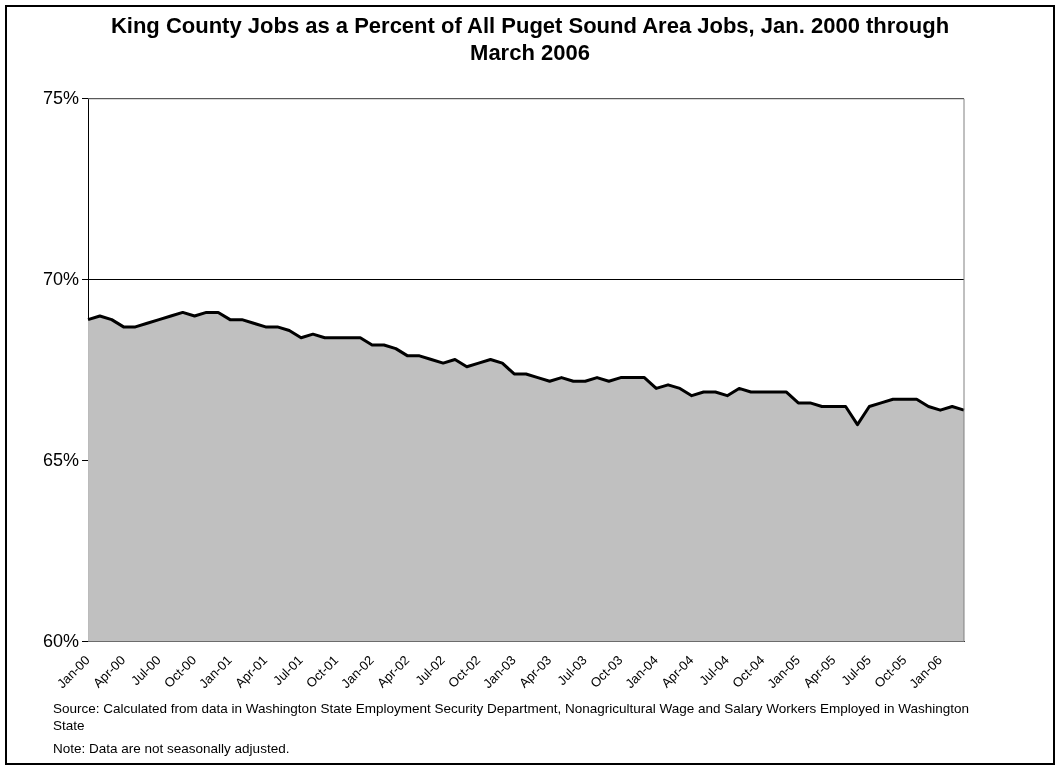  What do you see at coordinates (61, 459) in the screenshot?
I see `y-tick-label: 65%` at bounding box center [61, 459].